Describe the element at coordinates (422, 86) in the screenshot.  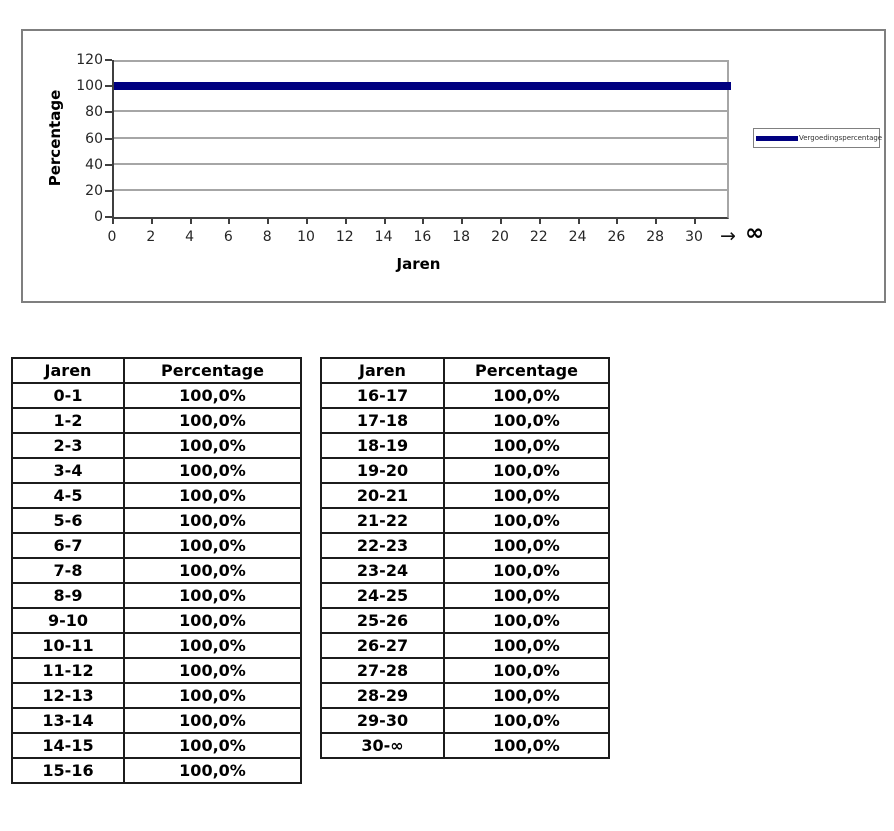
I see `vergoedingspercentage-line` at that location.